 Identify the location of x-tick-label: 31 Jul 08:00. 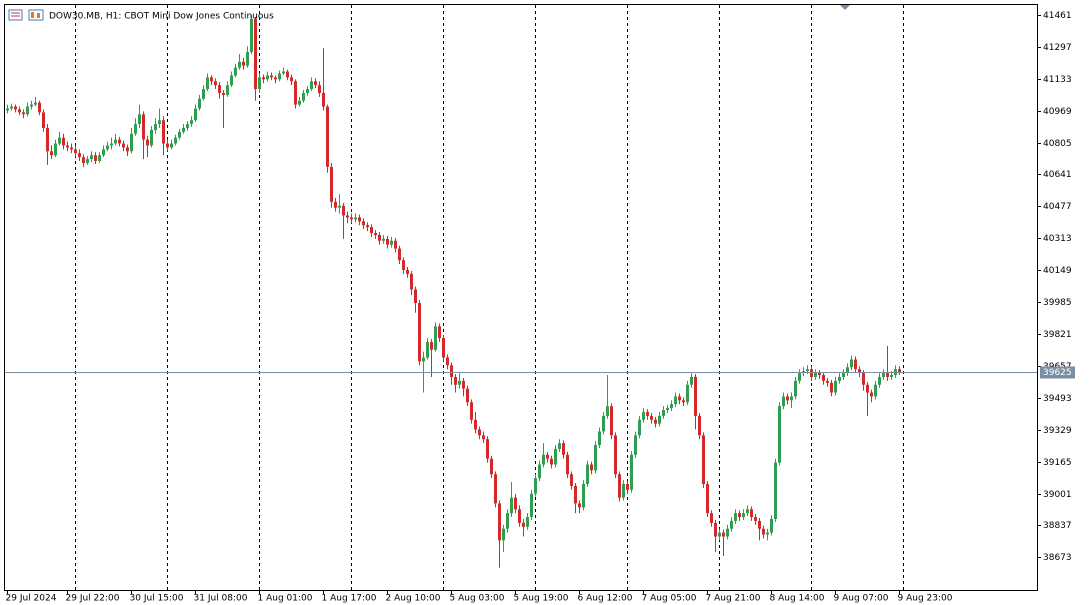
(221, 599).